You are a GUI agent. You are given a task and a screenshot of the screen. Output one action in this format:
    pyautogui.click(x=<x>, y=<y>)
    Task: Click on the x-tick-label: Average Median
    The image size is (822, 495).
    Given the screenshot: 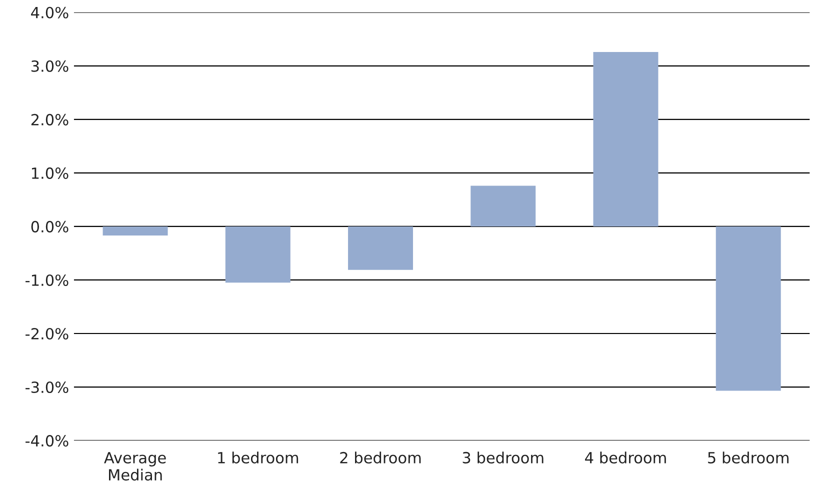 What is the action you would take?
    pyautogui.click(x=135, y=466)
    